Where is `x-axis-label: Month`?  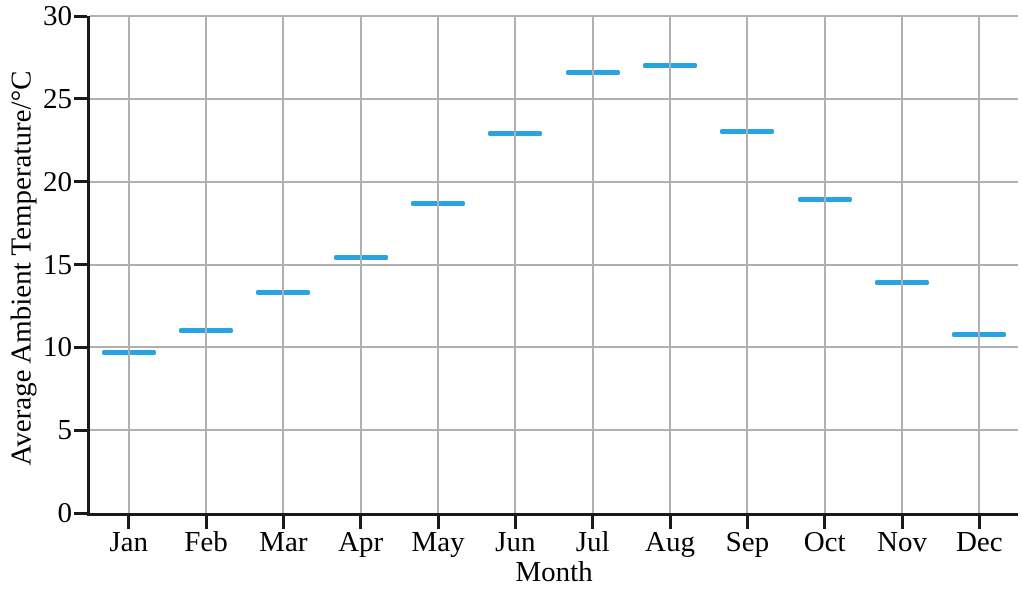
x-axis-label: Month is located at coordinates (554, 572).